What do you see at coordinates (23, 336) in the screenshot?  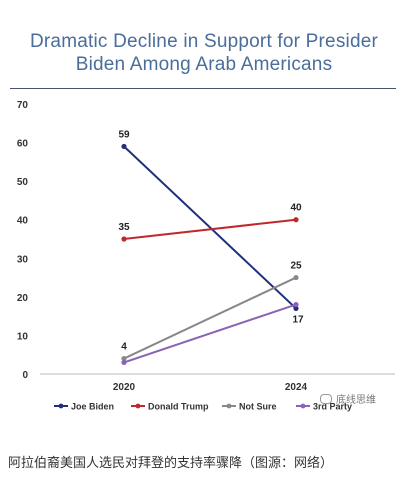 I see `y-tick-label: 10` at bounding box center [23, 336].